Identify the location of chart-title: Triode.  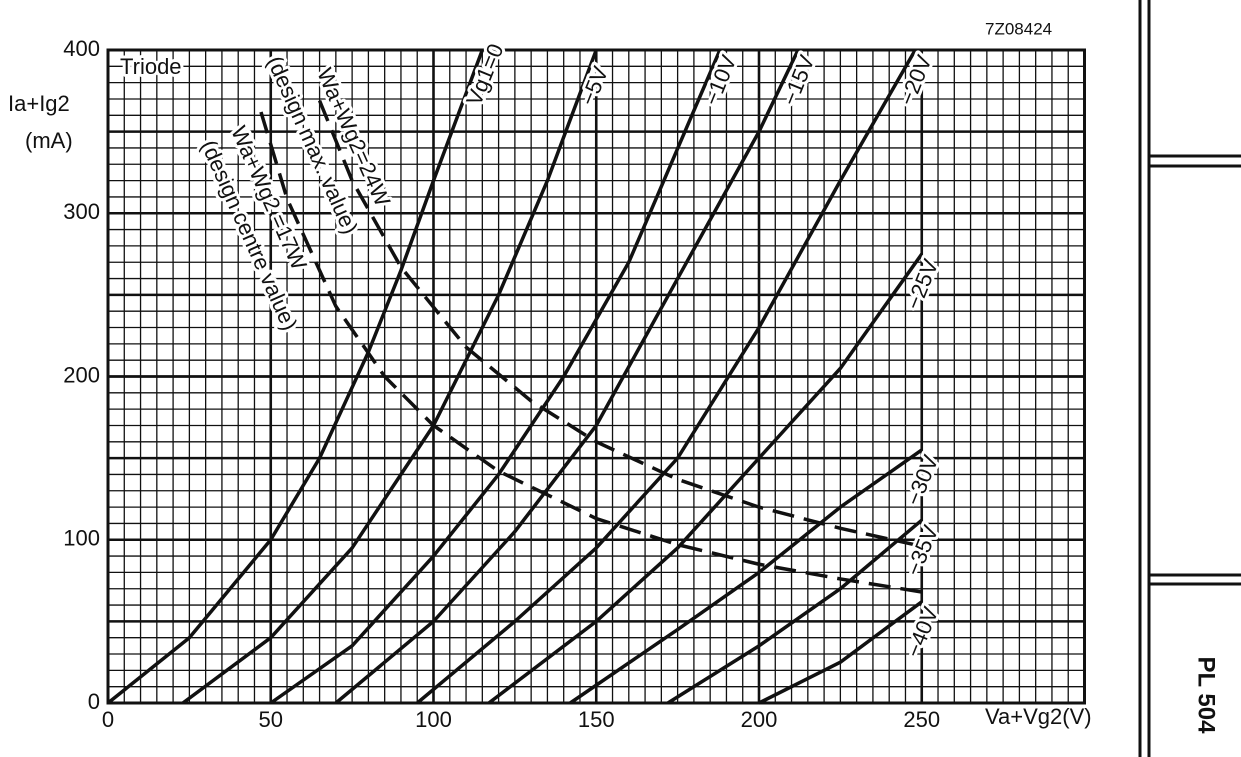
(151, 66).